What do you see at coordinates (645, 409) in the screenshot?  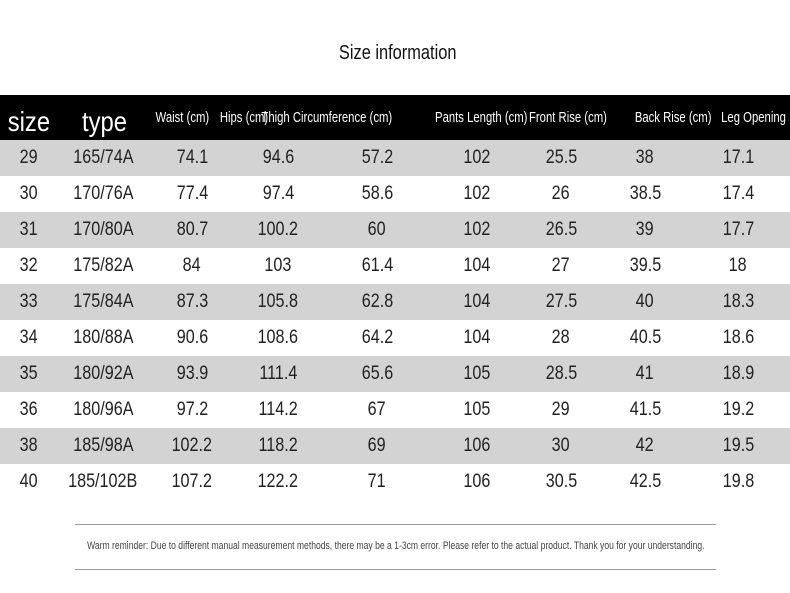 I see `table-cell: 41.5` at bounding box center [645, 409].